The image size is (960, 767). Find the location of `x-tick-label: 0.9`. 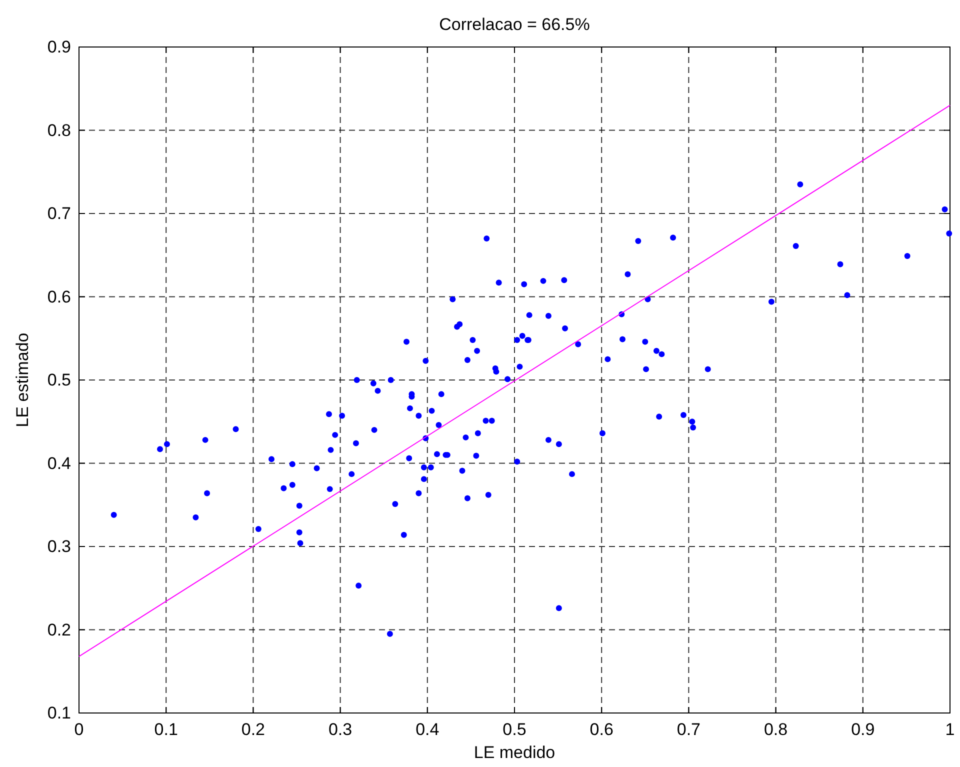

x-tick-label: 0.9 is located at coordinates (863, 729).